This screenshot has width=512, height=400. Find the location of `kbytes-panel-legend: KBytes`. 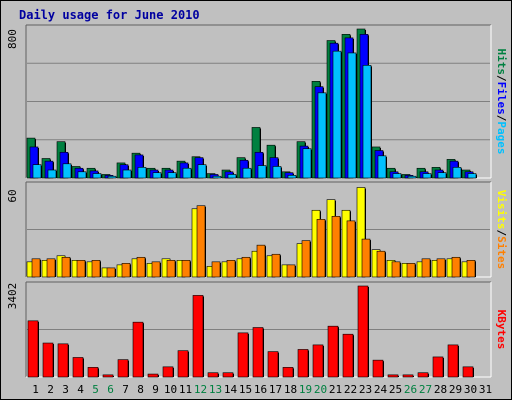

kbytes-panel-legend: KBytes is located at coordinates (501, 330).